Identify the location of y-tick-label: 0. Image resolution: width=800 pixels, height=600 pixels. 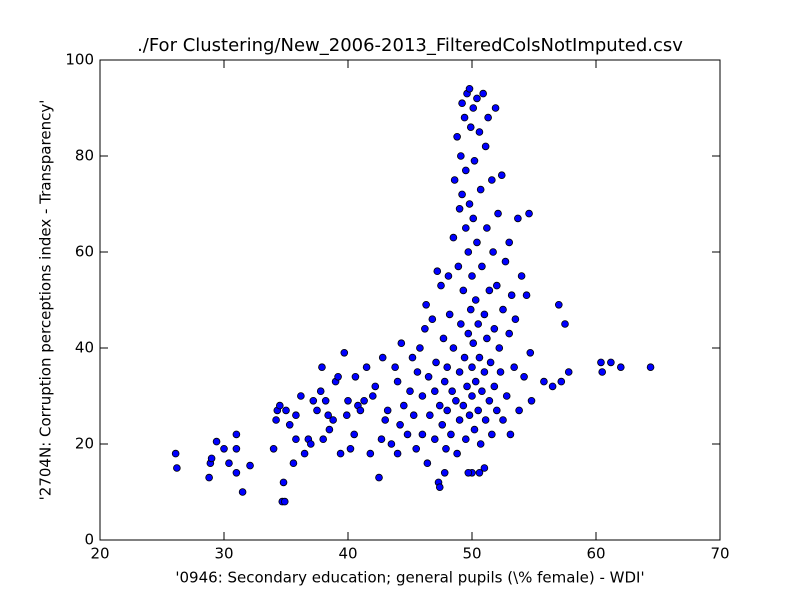
(89, 540).